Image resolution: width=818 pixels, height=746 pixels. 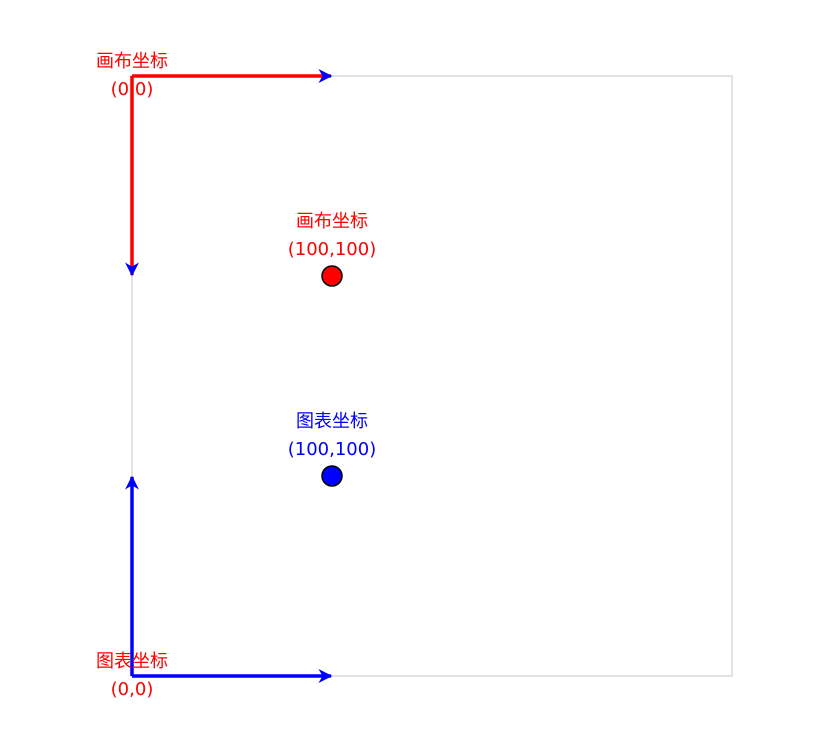 What do you see at coordinates (132, 689) in the screenshot?
I see `chart-origin-coord: (0,0)` at bounding box center [132, 689].